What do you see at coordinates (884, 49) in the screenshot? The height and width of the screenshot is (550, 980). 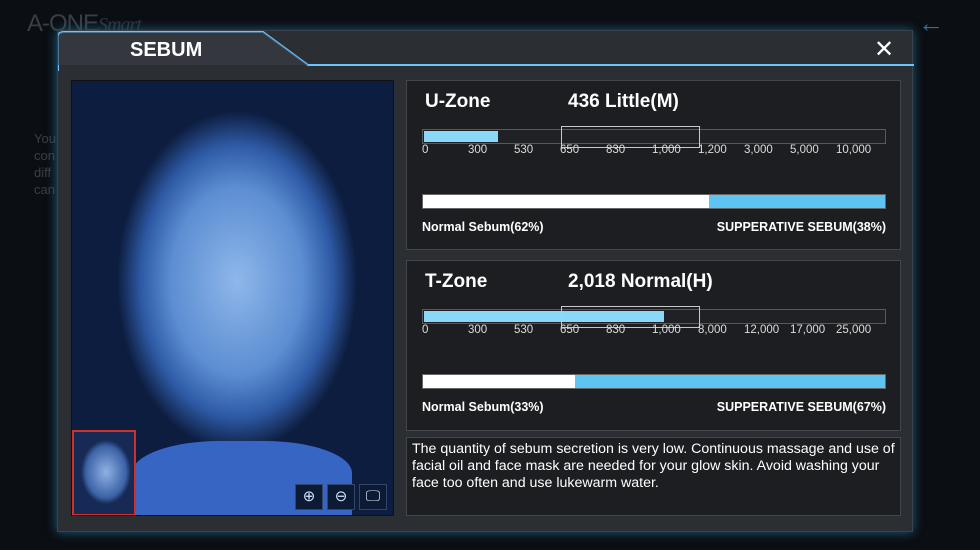 I see `close-button: ✕` at bounding box center [884, 49].